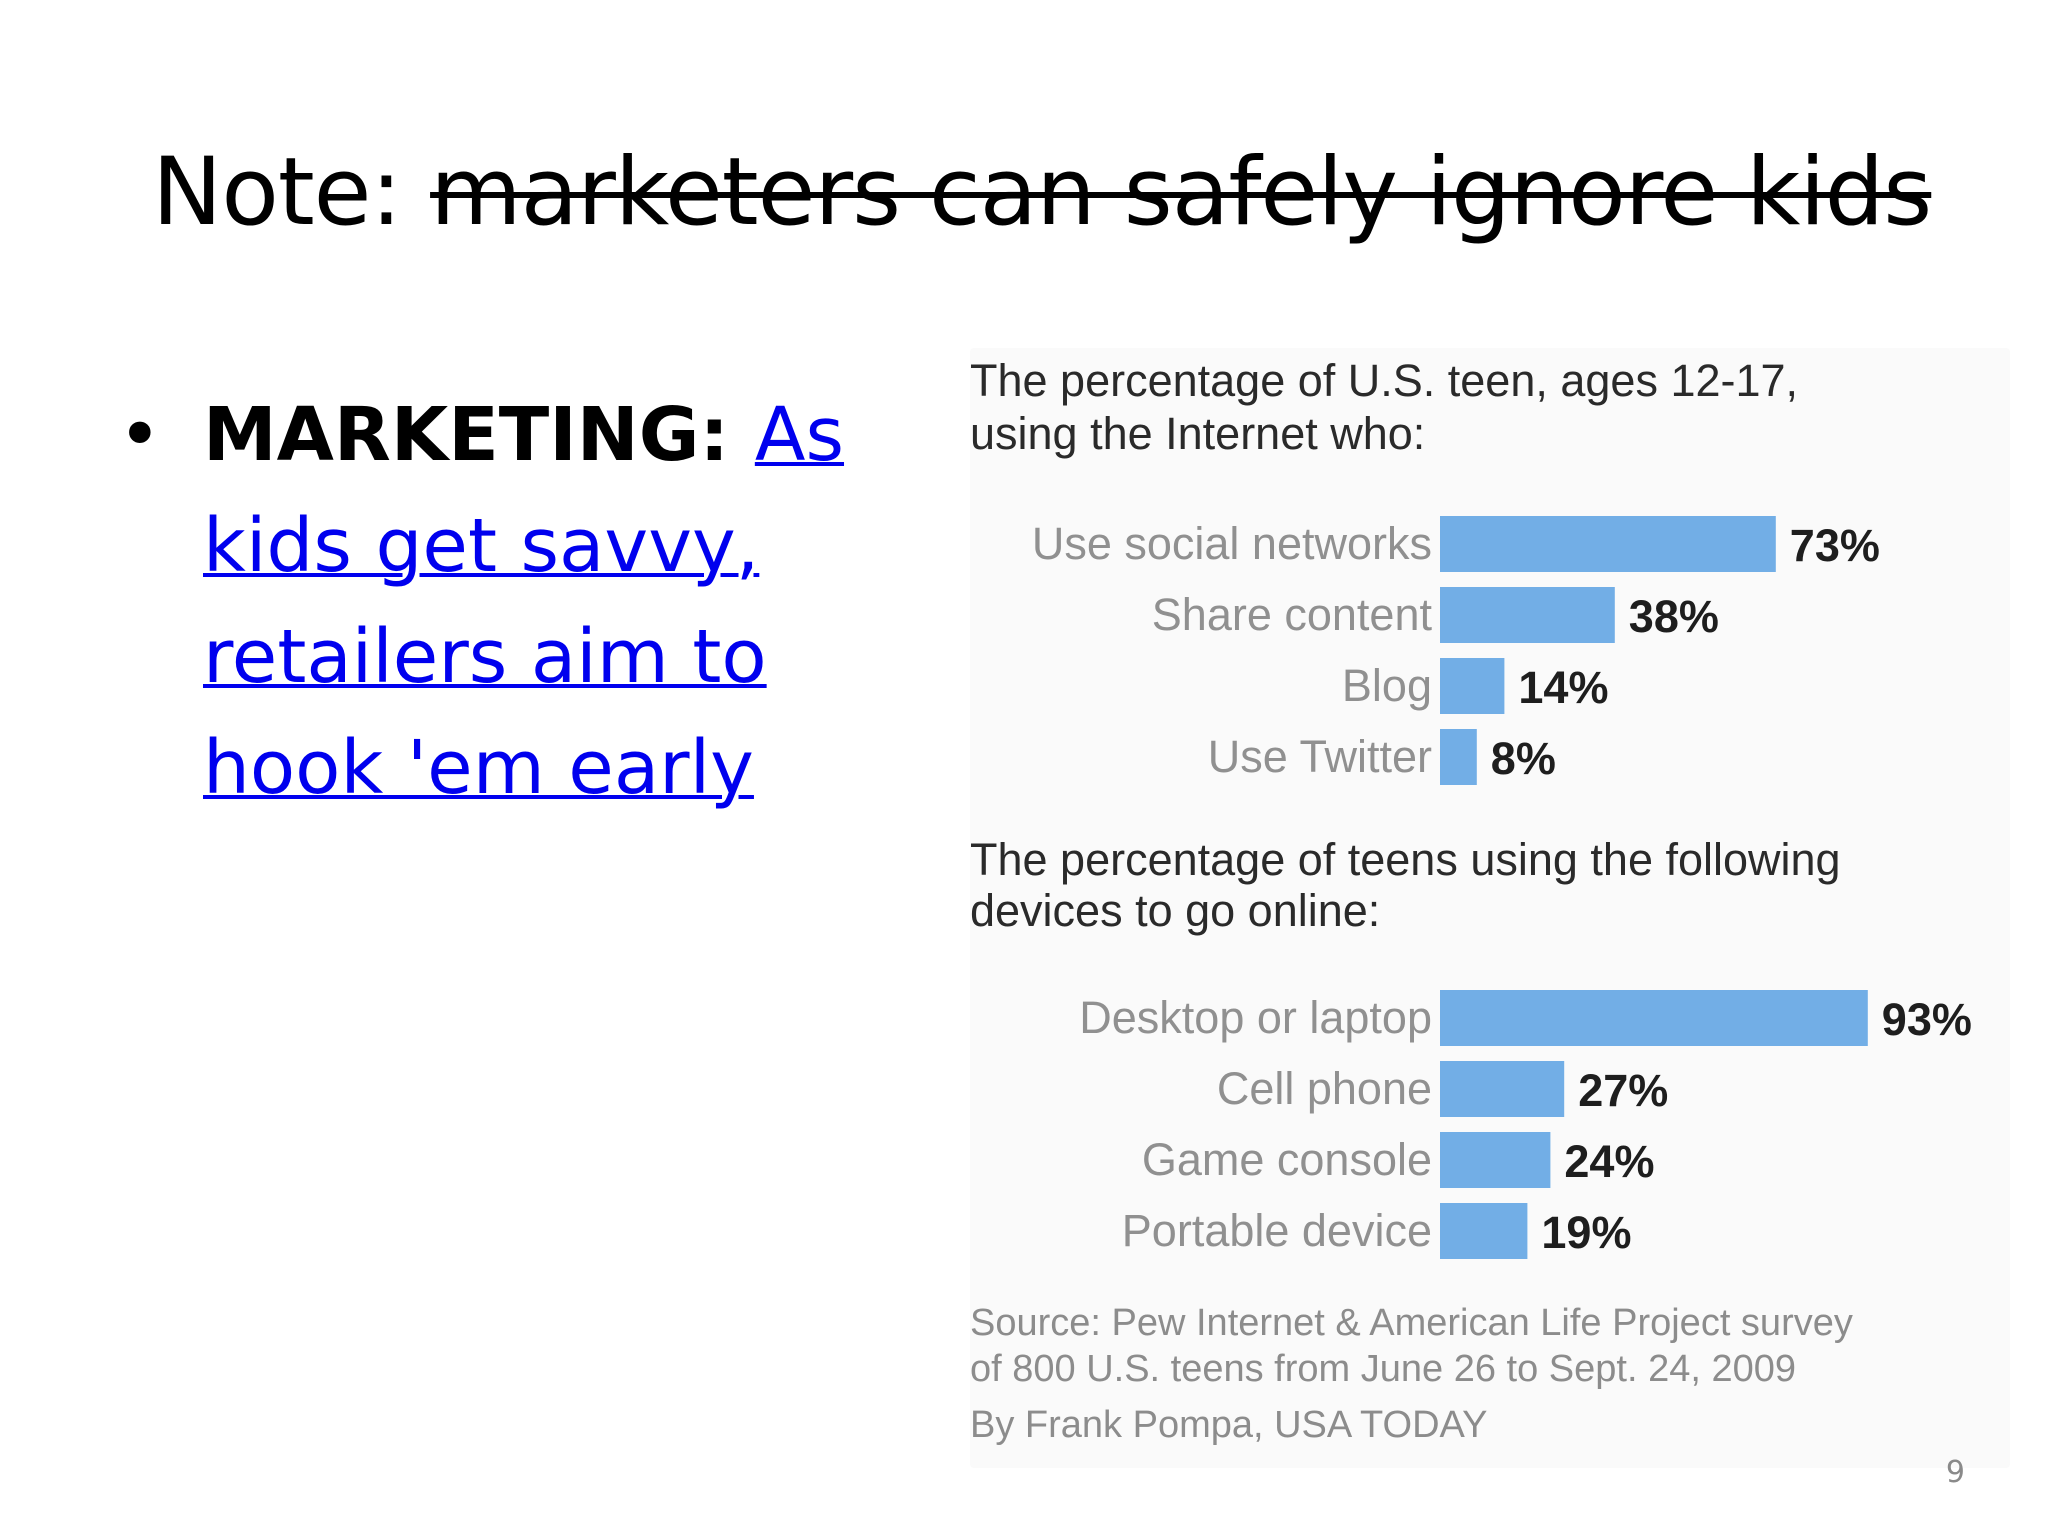 This screenshot has width=2048, height=1536. What do you see at coordinates (1387, 685) in the screenshot?
I see `chart1-category-label: Blog` at bounding box center [1387, 685].